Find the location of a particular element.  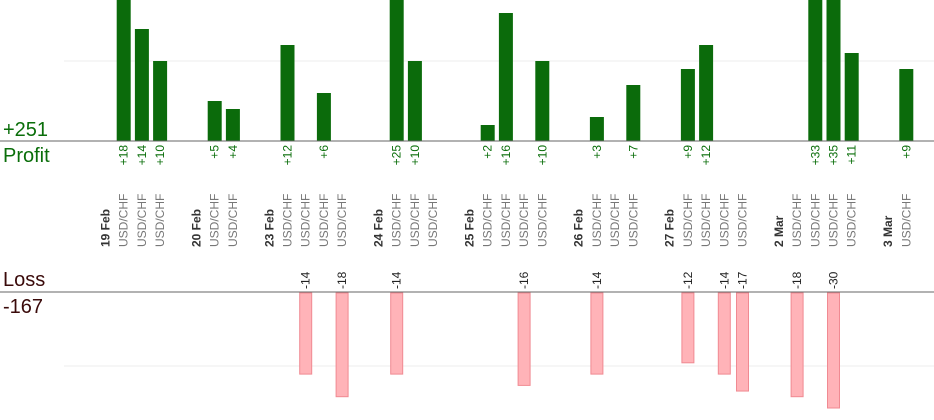

profit-value-label: +7 is located at coordinates (633, 152).